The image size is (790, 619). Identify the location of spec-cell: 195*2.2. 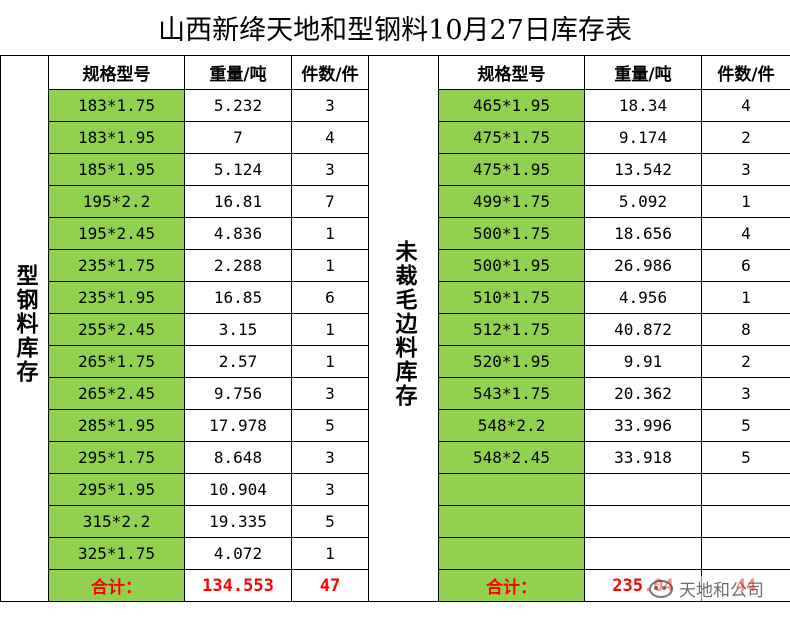
(116, 201).